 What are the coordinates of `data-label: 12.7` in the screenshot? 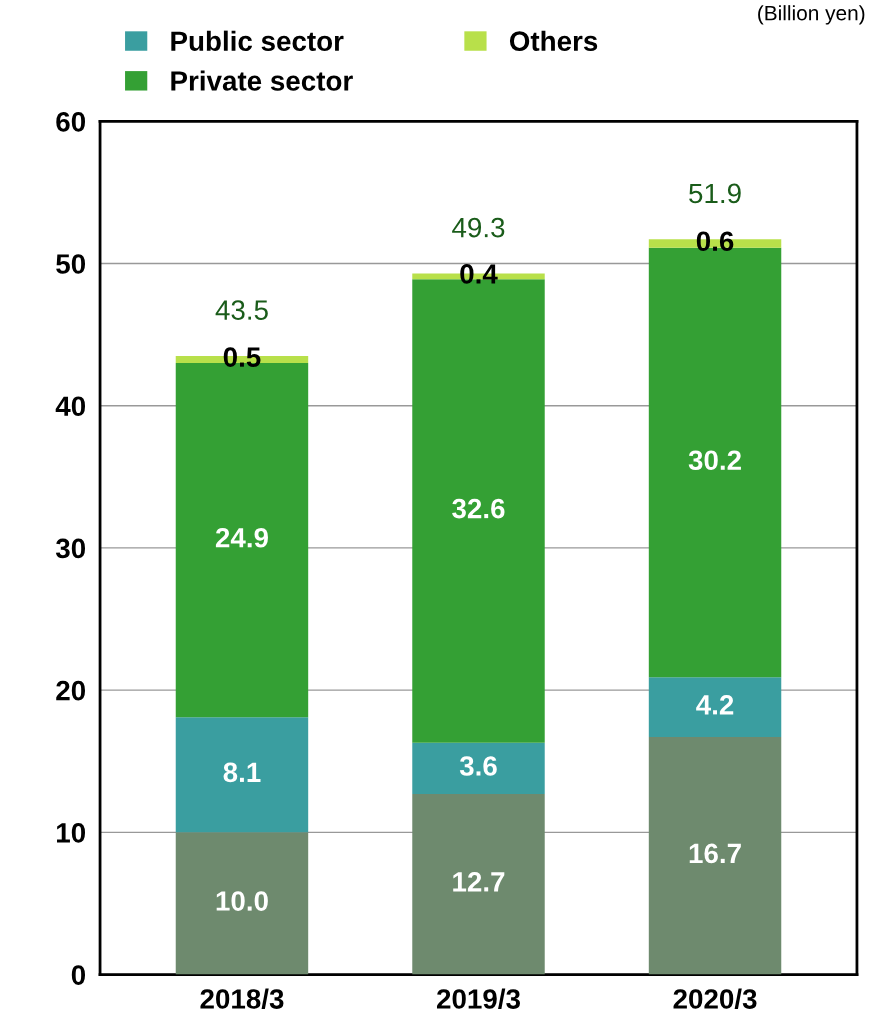 It's located at (479, 882).